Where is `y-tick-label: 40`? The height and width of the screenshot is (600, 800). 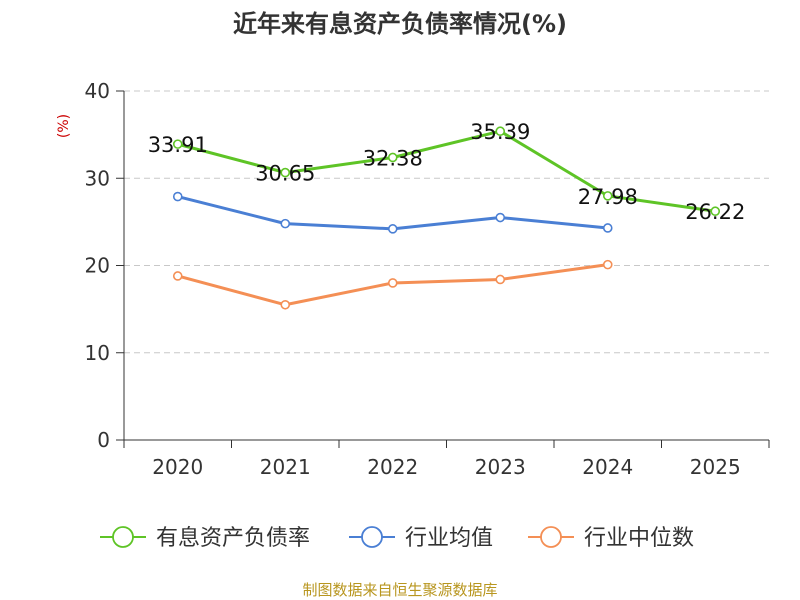
y-tick-label: 40 is located at coordinates (97, 91).